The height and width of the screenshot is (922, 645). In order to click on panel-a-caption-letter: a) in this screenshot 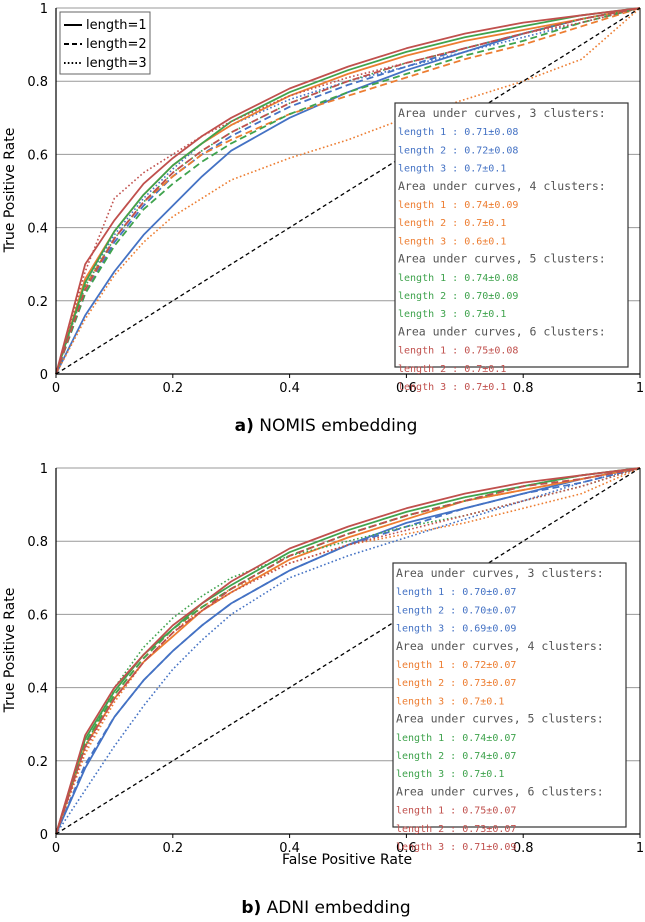, I will do `click(244, 426)`.